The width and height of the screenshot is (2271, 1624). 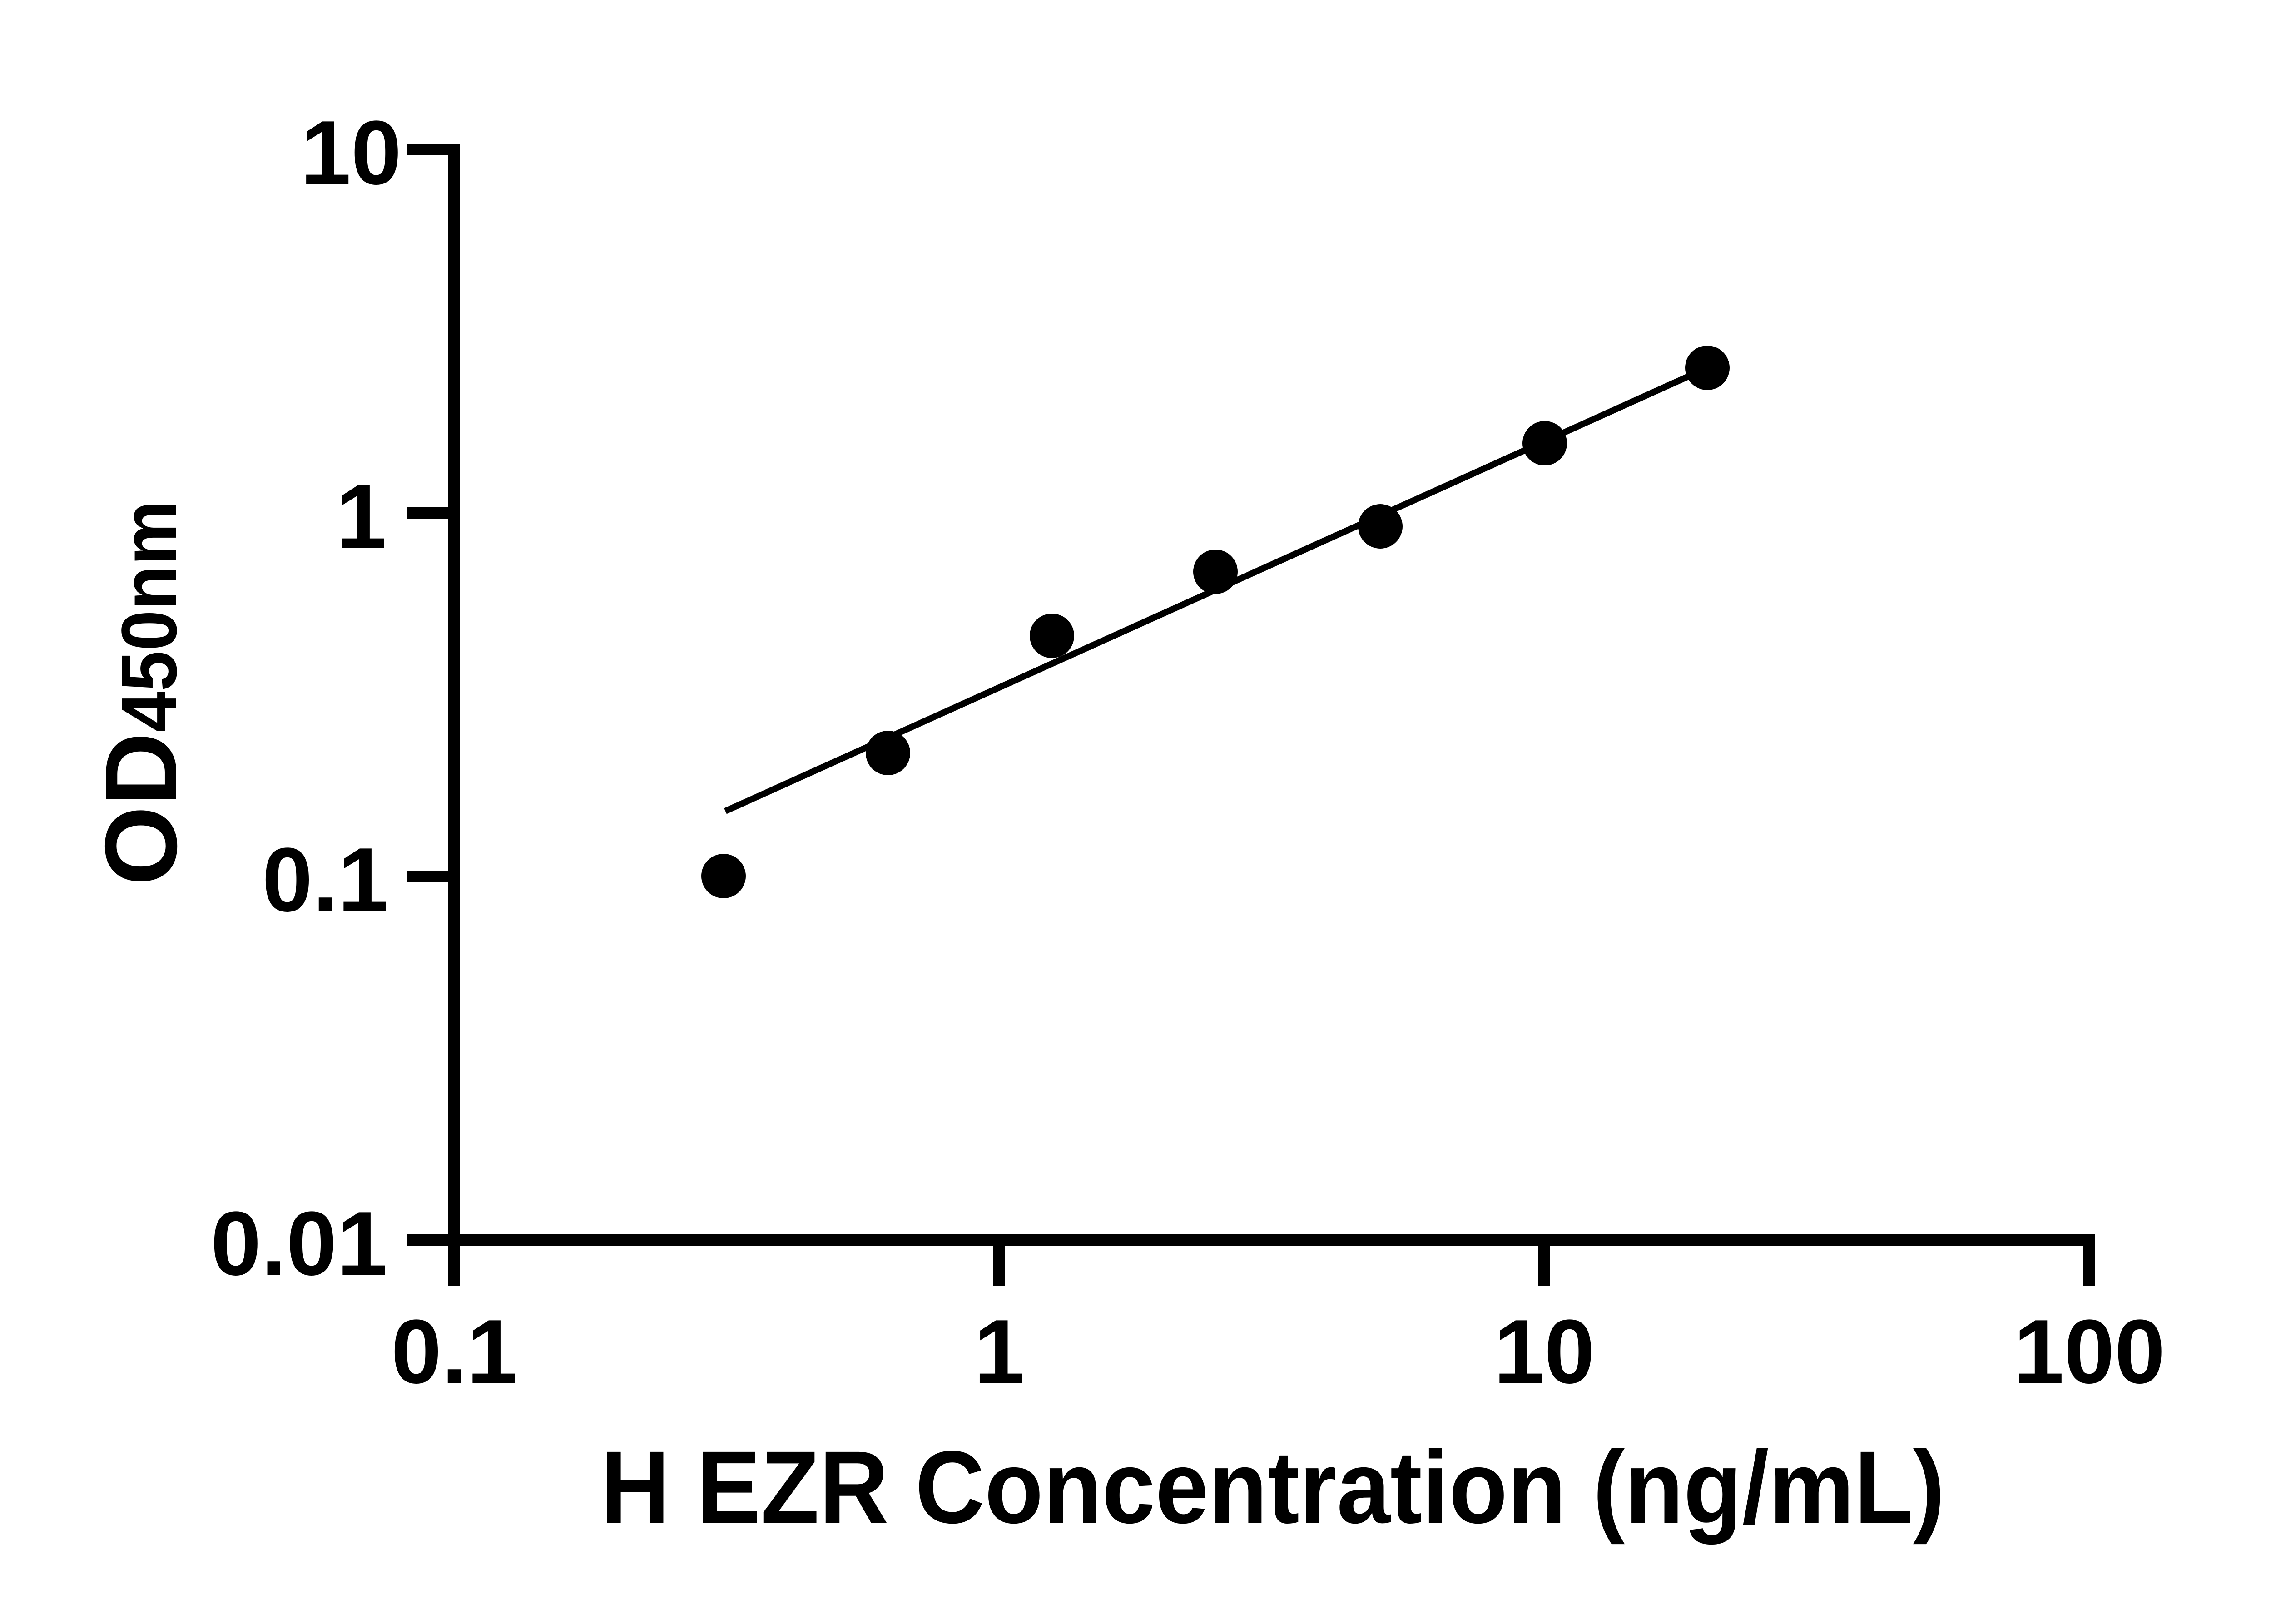 I want to click on svg-text: 100, so click(x=2089, y=1351).